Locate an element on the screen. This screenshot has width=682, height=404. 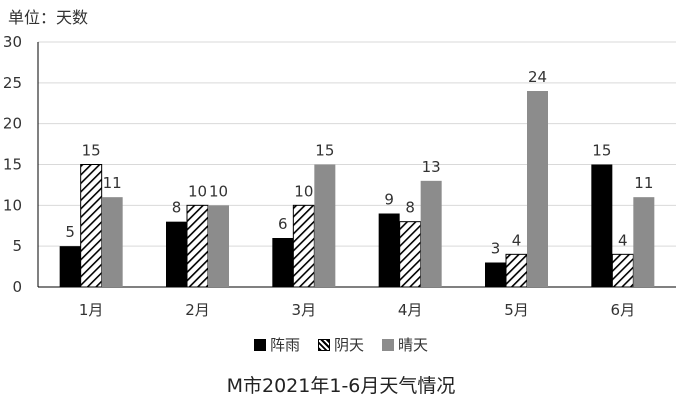
bar-阴天-1月 is located at coordinates (91, 226).